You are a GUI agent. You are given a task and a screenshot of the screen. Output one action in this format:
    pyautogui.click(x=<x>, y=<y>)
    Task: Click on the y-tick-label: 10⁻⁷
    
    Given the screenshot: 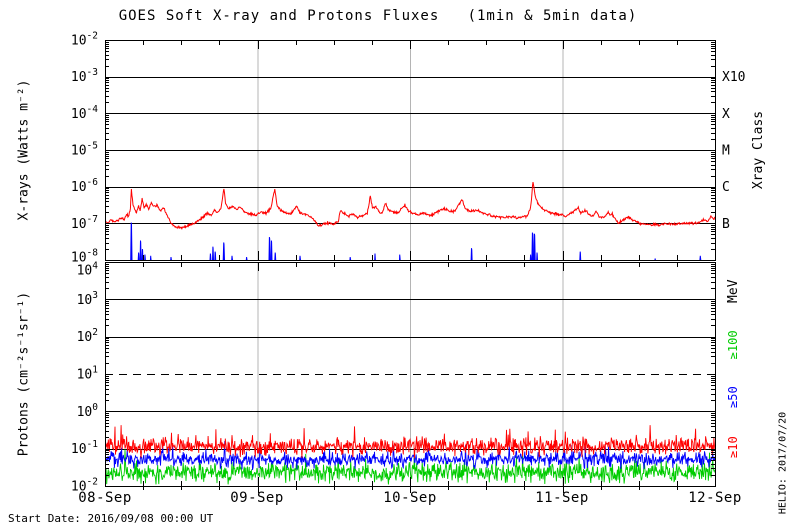 What is the action you would take?
    pyautogui.click(x=84, y=223)
    